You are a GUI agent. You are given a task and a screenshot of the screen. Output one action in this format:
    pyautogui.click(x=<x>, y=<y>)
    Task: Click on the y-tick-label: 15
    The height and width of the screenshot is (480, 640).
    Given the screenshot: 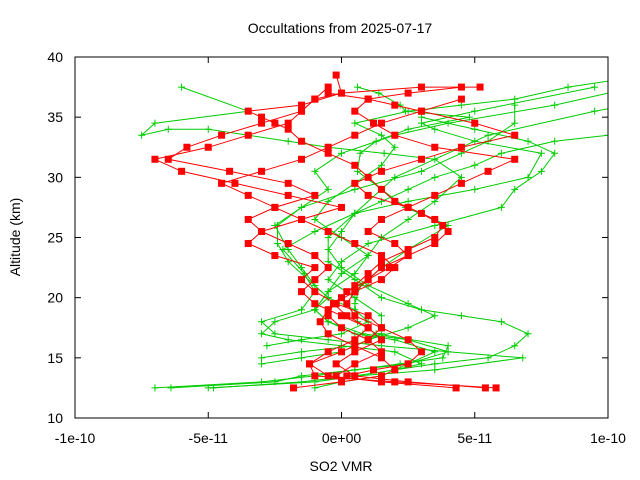 What is the action you would take?
    pyautogui.click(x=55, y=358)
    